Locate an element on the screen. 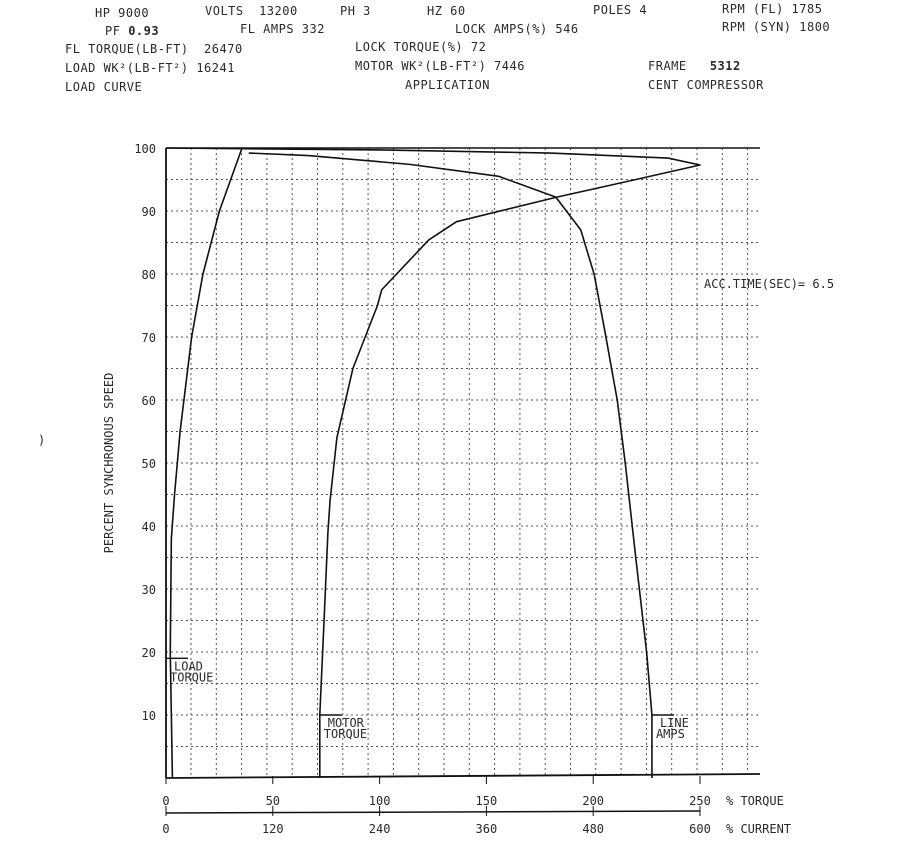 The image size is (901, 848). pf-value: 0.93 is located at coordinates (144, 31).